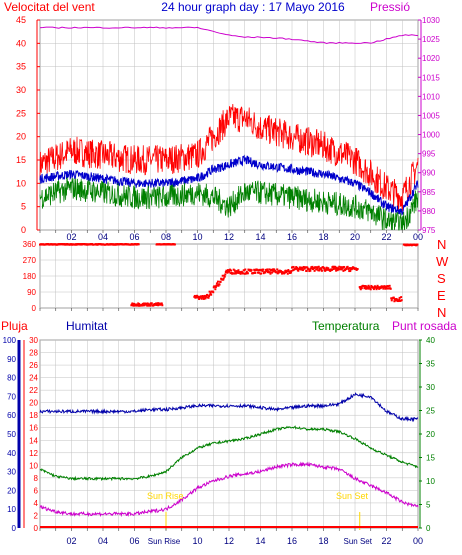  Describe the element at coordinates (33, 440) in the screenshot. I see `rain-ytick: 14` at that location.